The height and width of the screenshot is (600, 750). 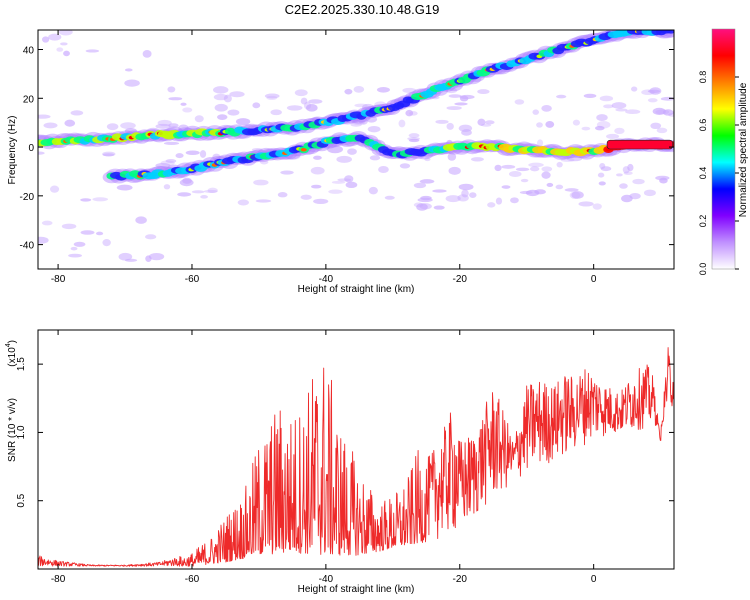 What do you see at coordinates (29, 99) in the screenshot?
I see `y-tick-label: 20` at bounding box center [29, 99].